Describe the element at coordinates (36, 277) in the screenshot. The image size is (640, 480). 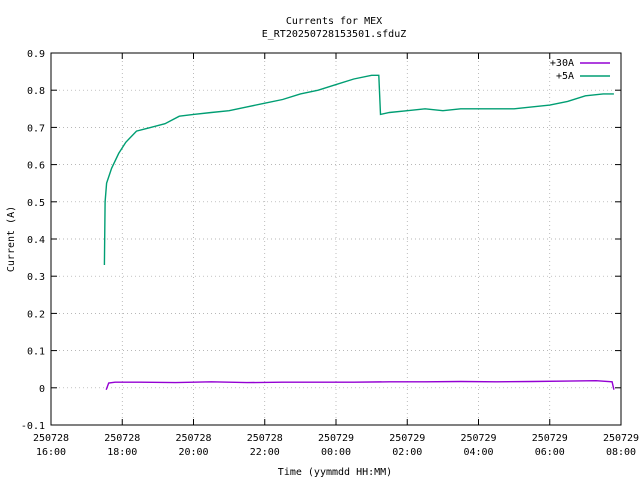
I see `y-tick-label: 0.3` at that location.